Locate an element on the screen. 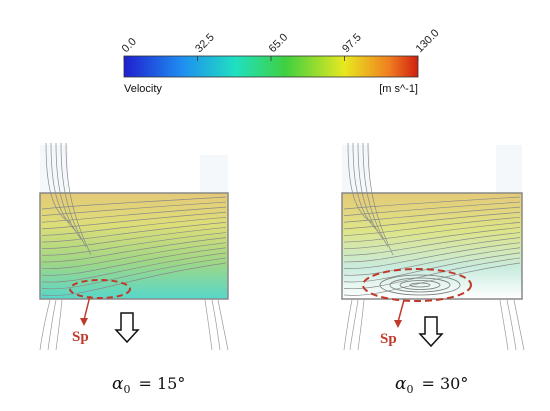  colorbar-tick-label: 65.0 is located at coordinates (279, 43).